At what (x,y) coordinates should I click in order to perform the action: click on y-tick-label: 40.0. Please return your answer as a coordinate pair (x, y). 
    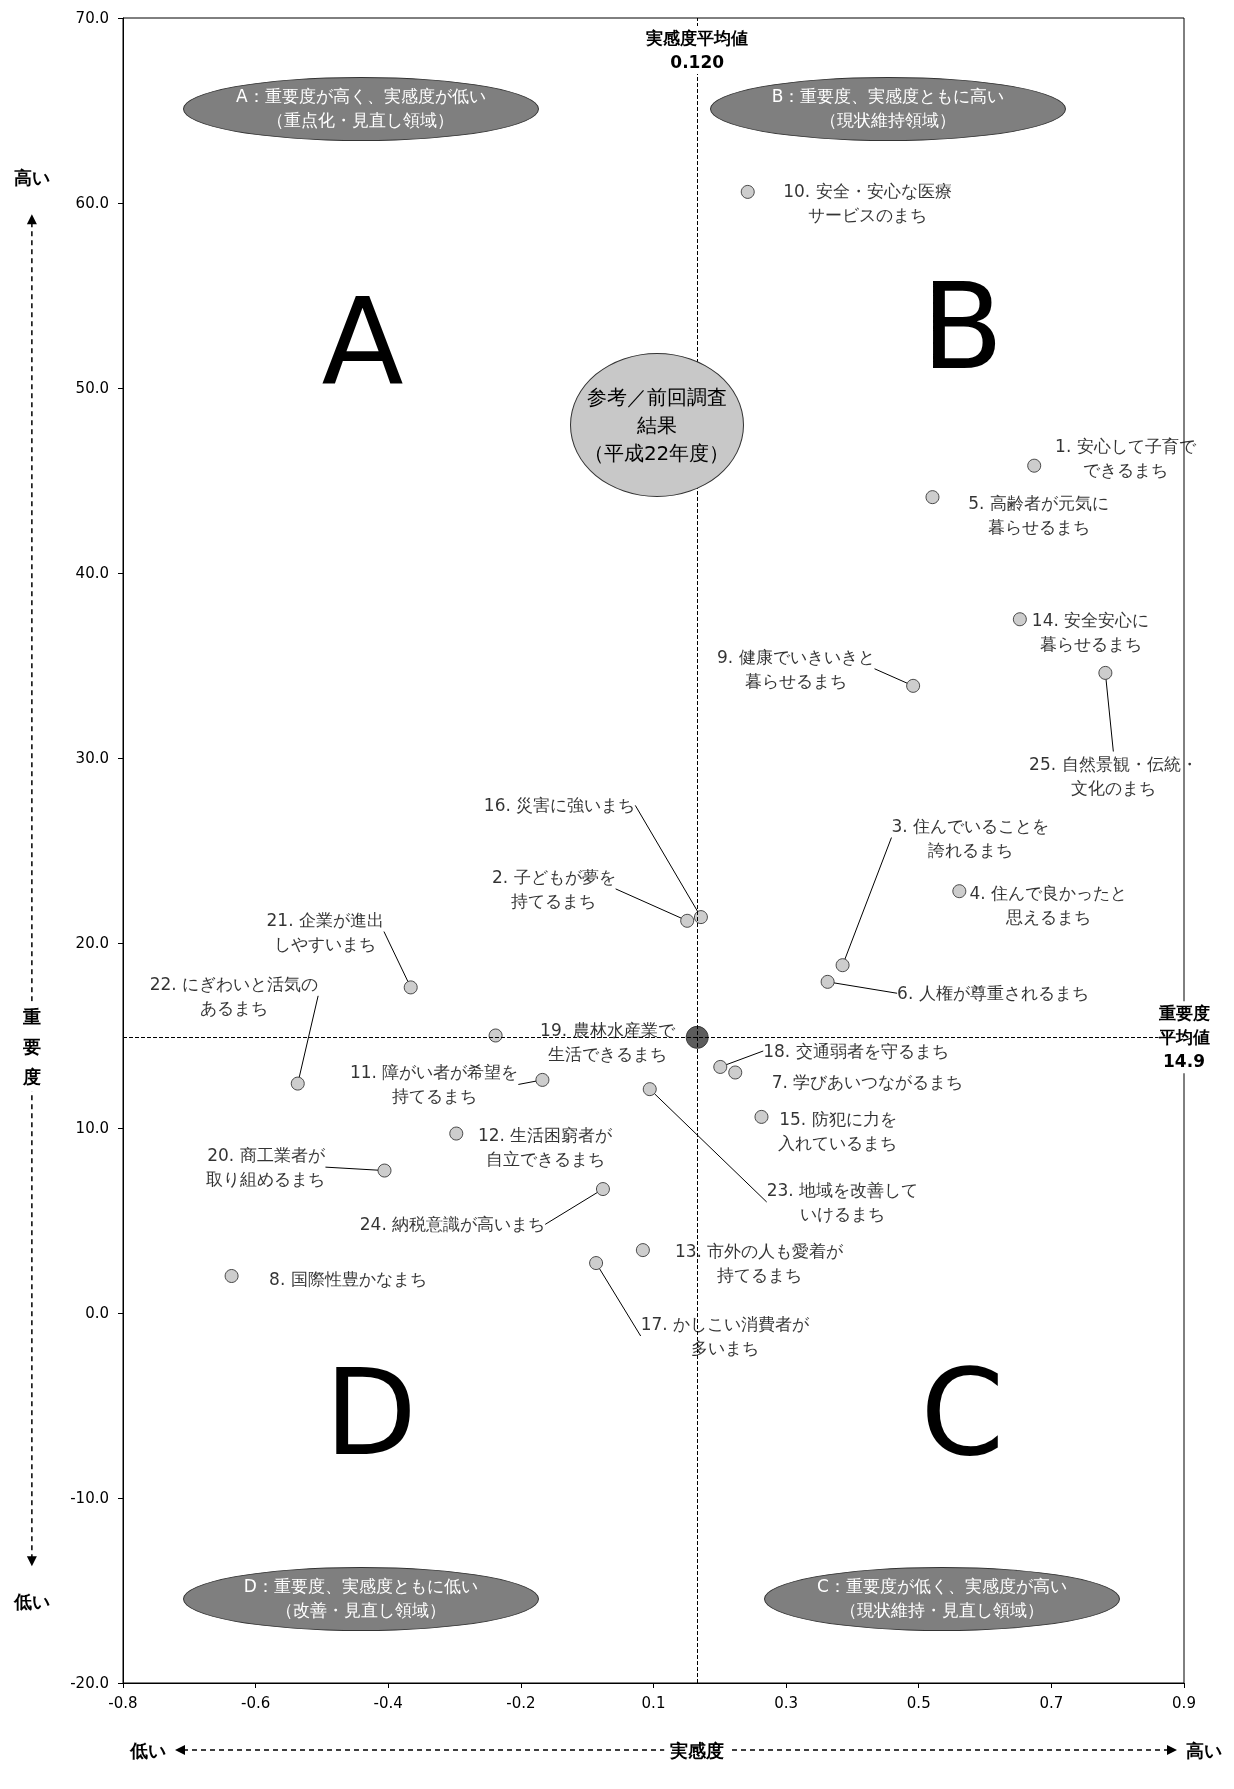
    Looking at the image, I should click on (92, 573).